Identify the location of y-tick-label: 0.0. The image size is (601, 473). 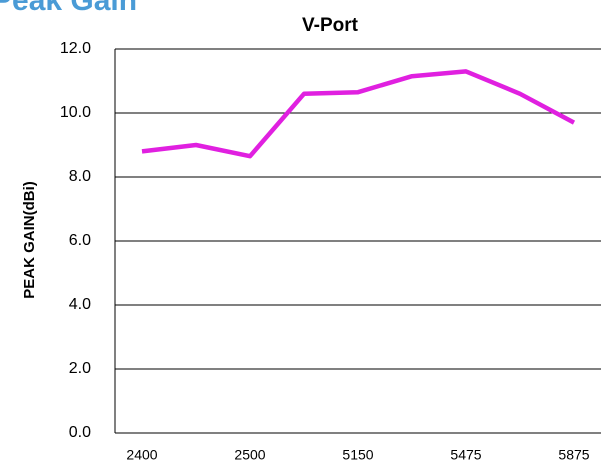
(80, 432).